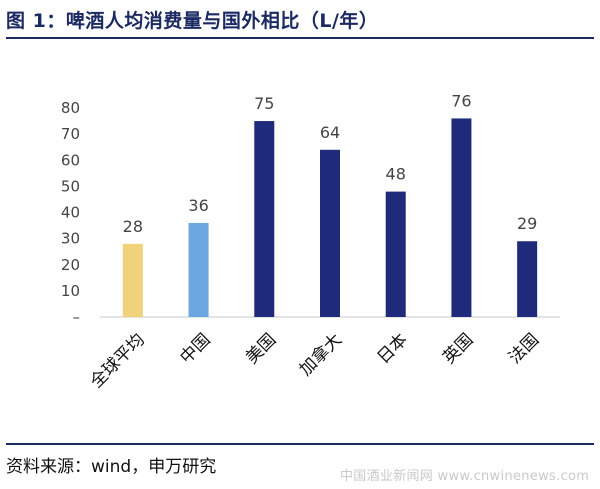  I want to click on y-tick-label: 30, so click(70, 239).